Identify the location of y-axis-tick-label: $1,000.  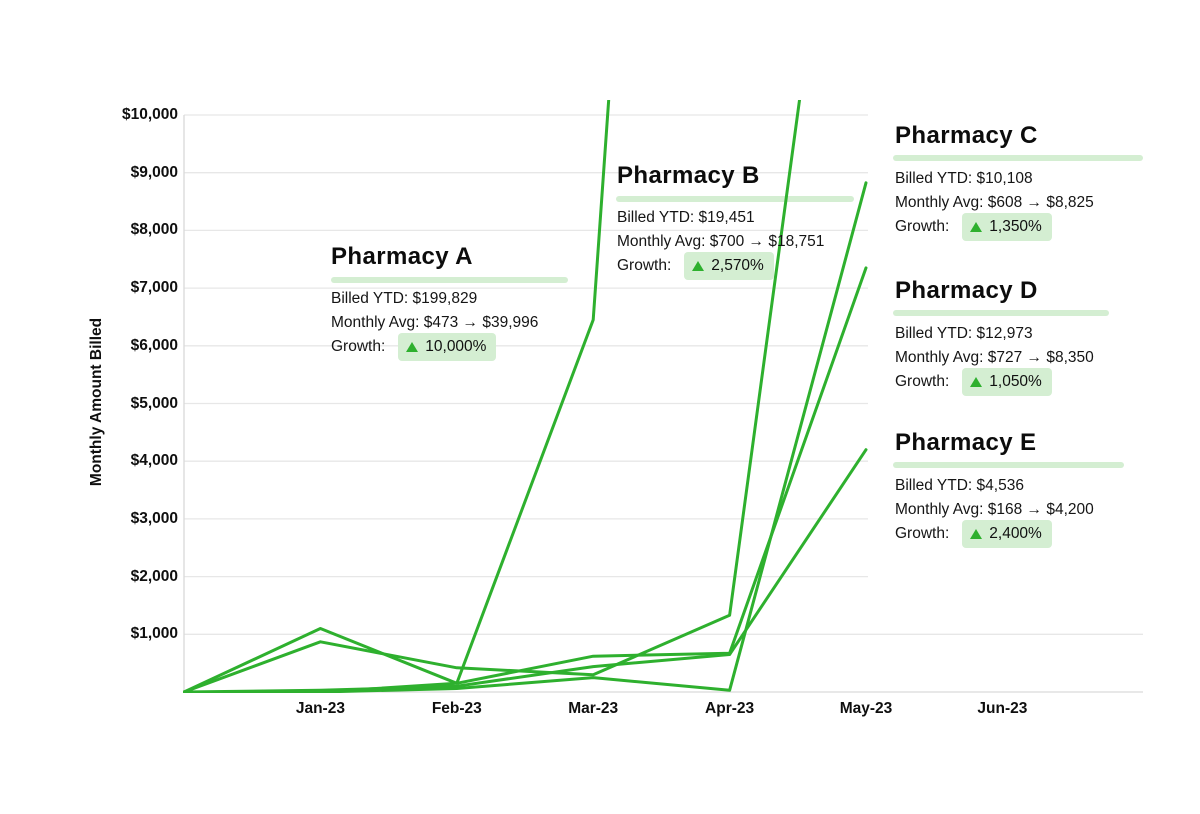
(154, 634).